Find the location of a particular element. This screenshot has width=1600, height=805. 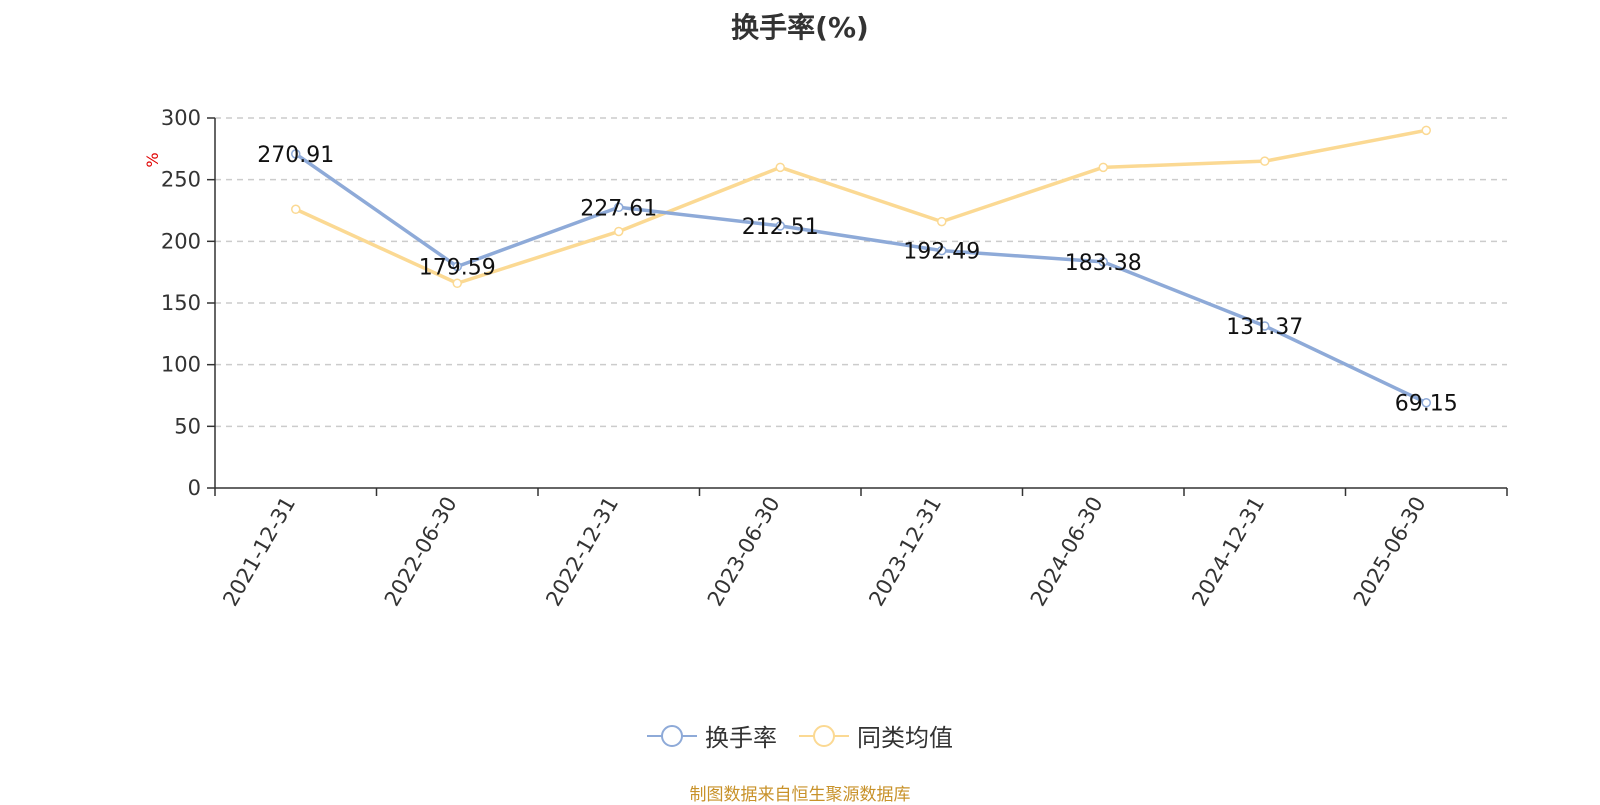

x-tick-label: 2022-12-31 is located at coordinates (582, 552).